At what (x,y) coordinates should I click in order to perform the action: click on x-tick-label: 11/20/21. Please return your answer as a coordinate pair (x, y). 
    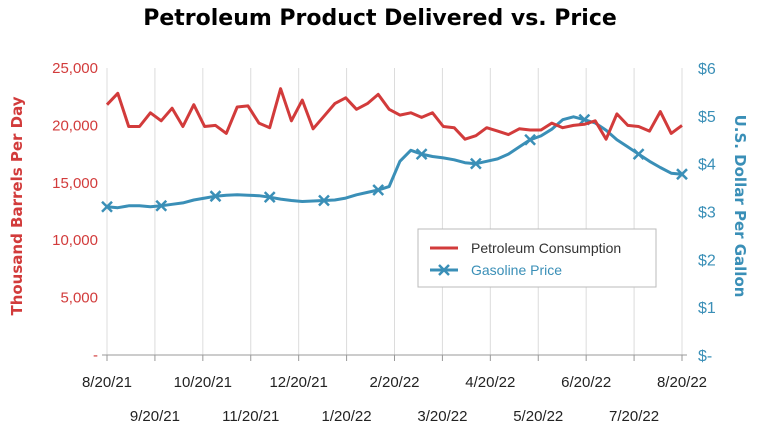
    Looking at the image, I should click on (250, 416).